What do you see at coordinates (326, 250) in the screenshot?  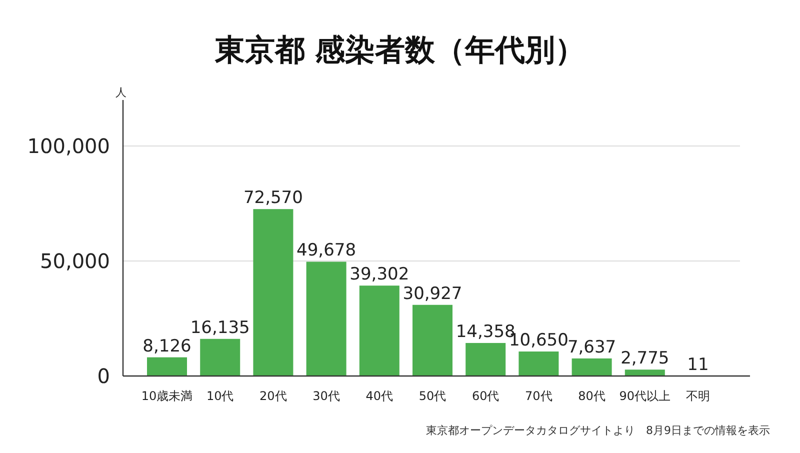 I see `data-label: 49,678` at bounding box center [326, 250].